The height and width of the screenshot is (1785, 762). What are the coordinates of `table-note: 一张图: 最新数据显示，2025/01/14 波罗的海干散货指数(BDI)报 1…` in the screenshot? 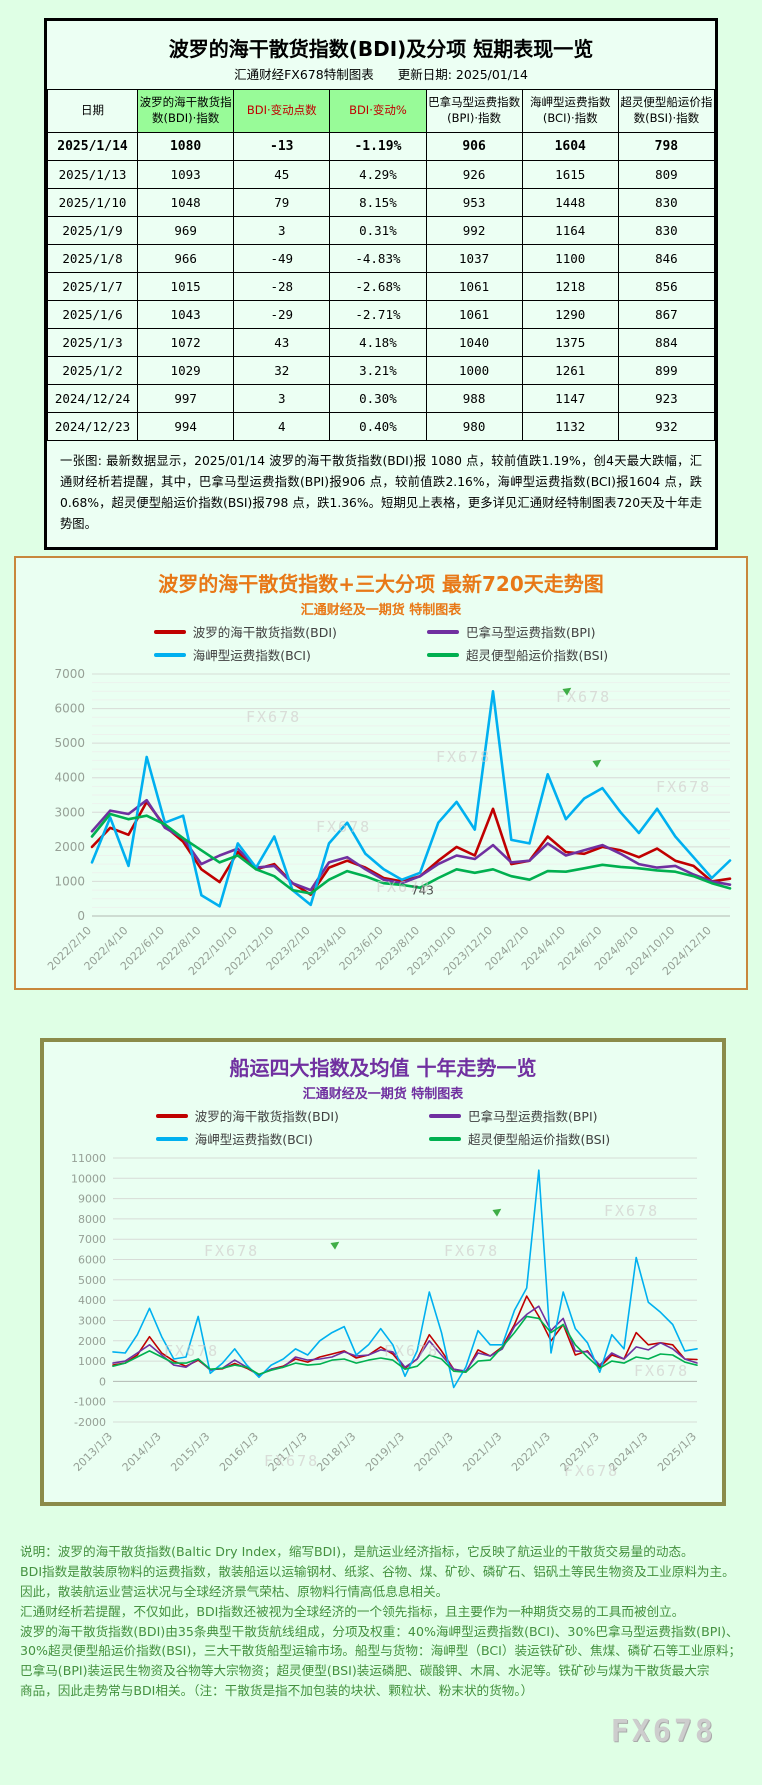 It's located at (381, 492).